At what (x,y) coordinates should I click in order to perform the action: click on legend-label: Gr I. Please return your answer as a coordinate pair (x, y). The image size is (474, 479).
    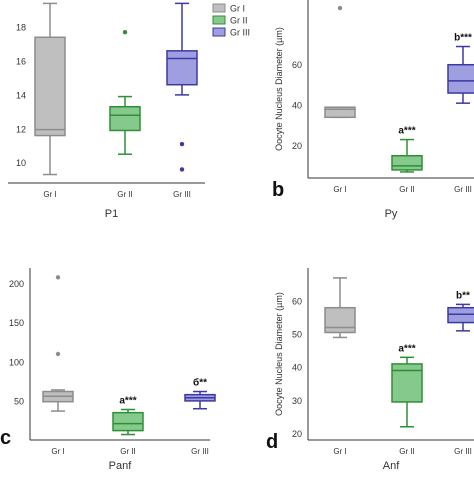
    Looking at the image, I should click on (237, 9).